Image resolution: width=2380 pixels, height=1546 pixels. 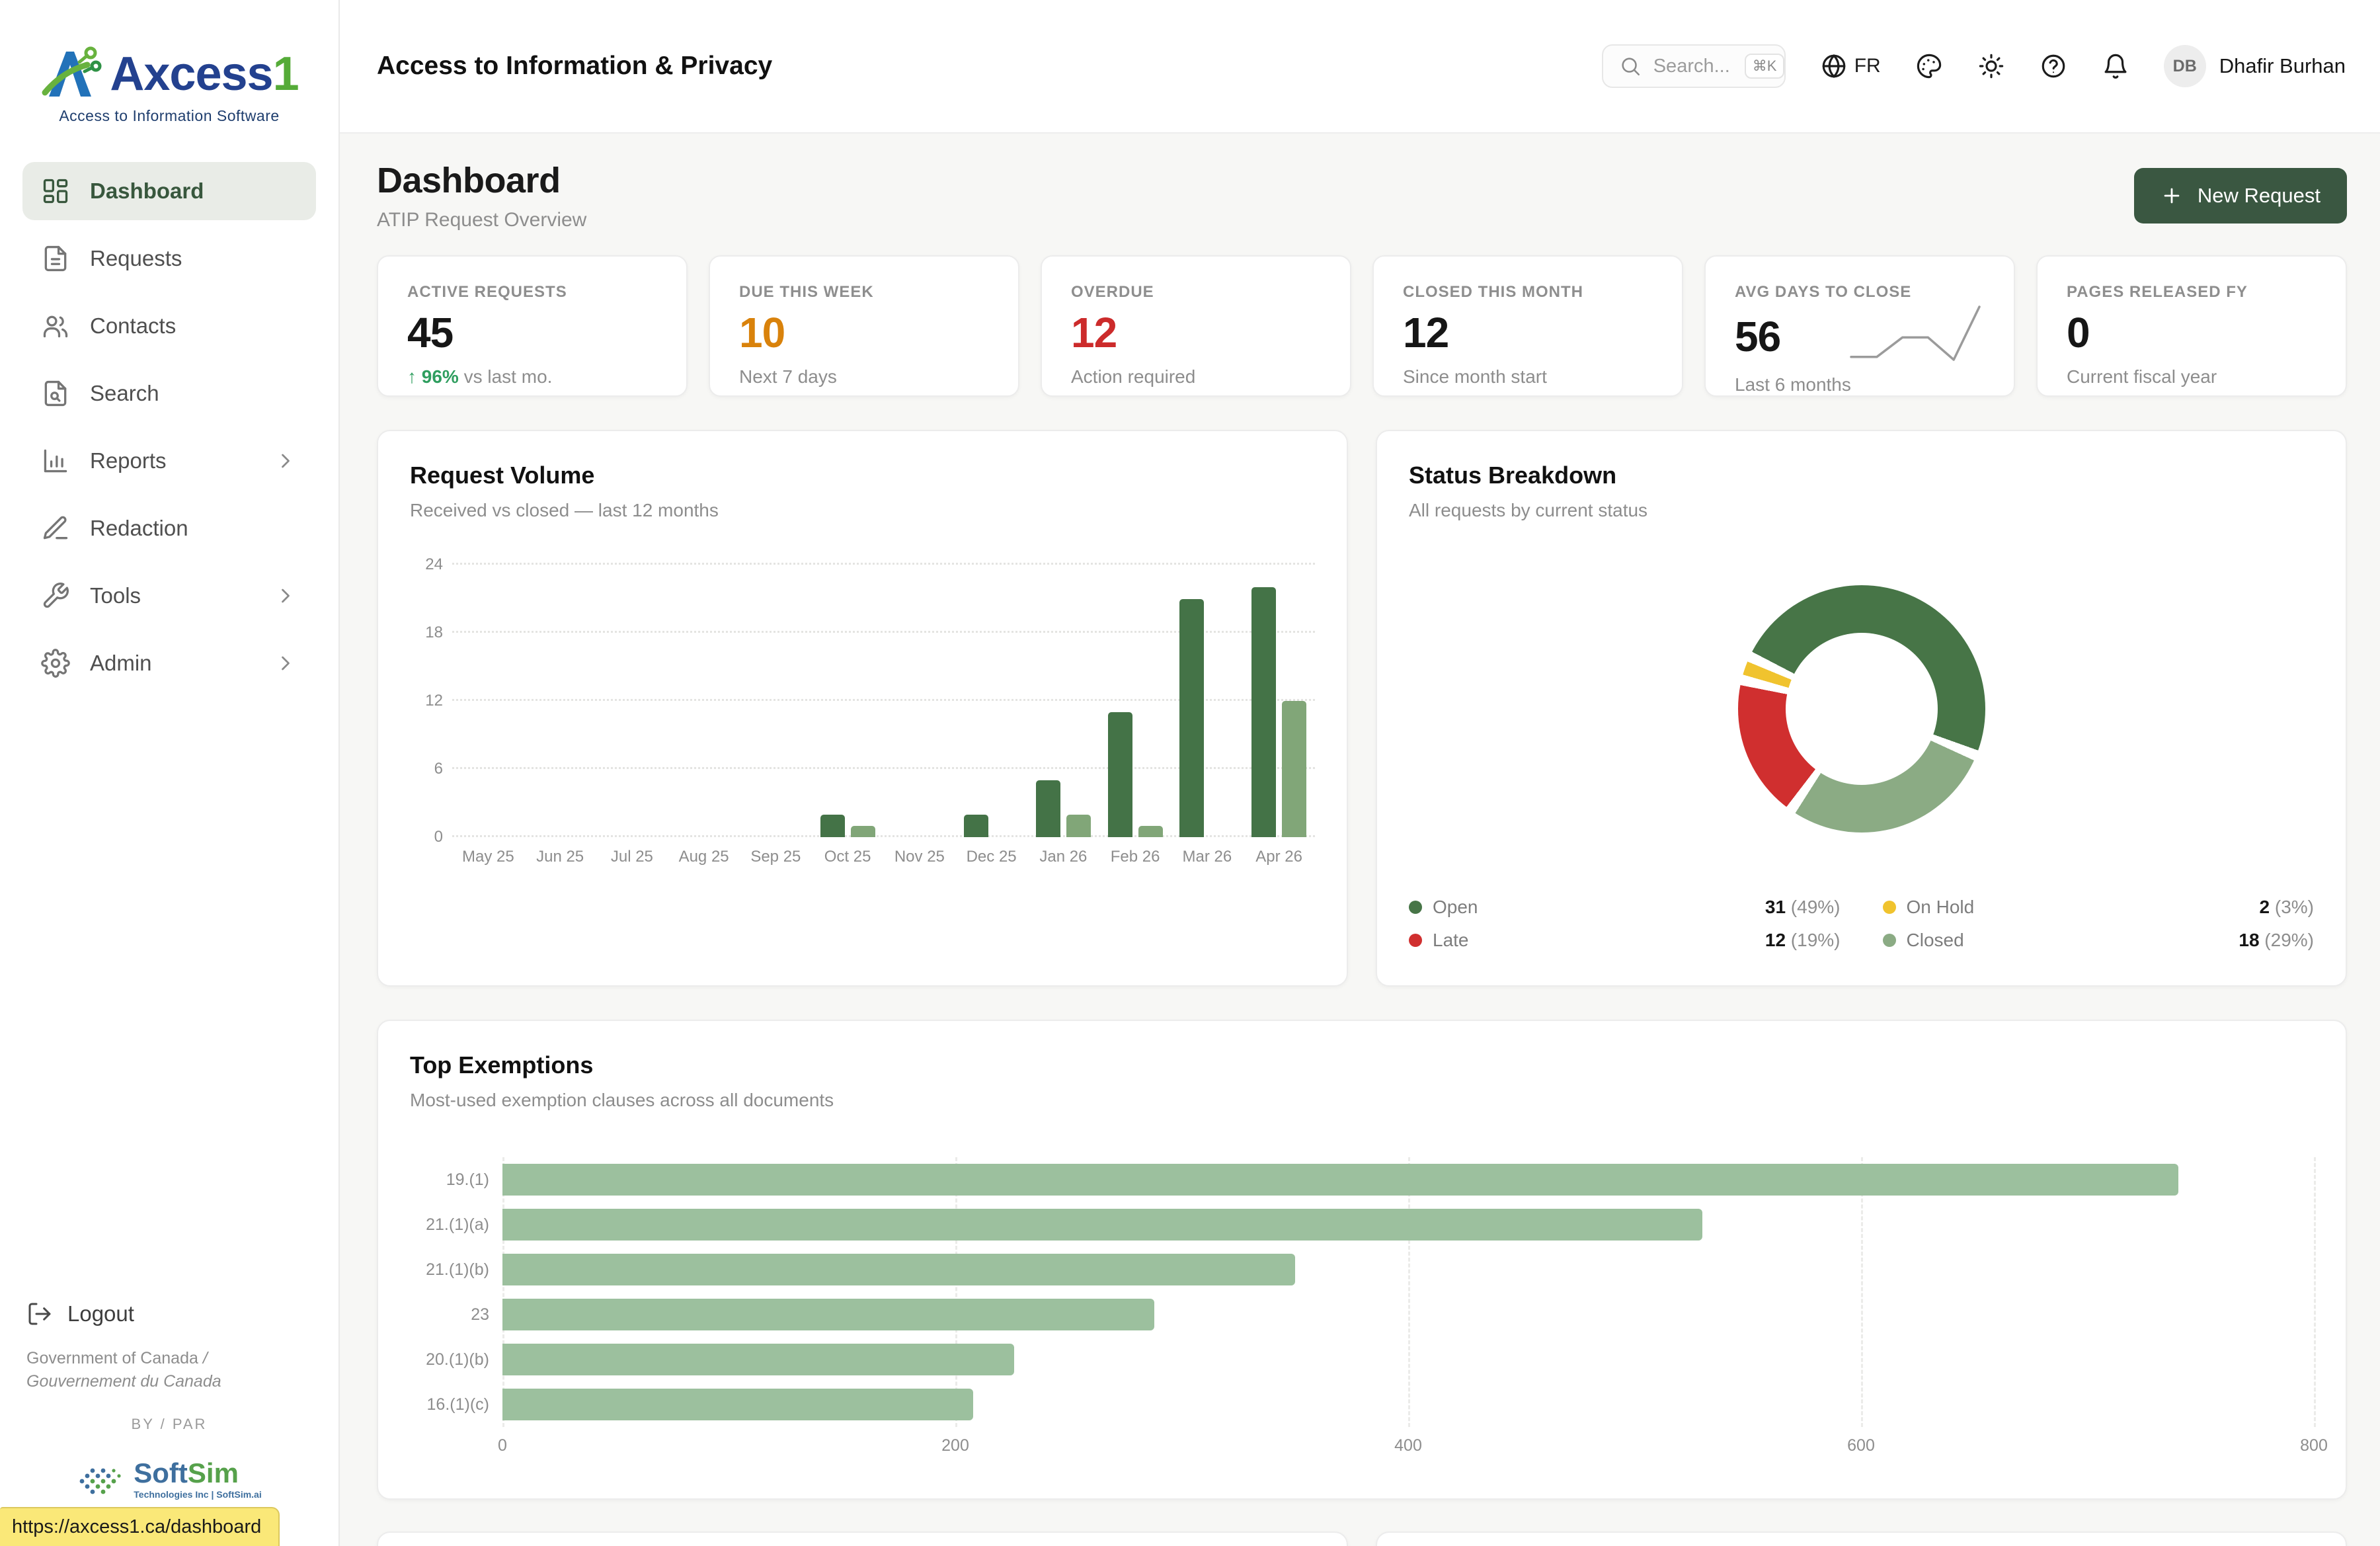 I want to click on y-tick-label: 12, so click(x=434, y=701).